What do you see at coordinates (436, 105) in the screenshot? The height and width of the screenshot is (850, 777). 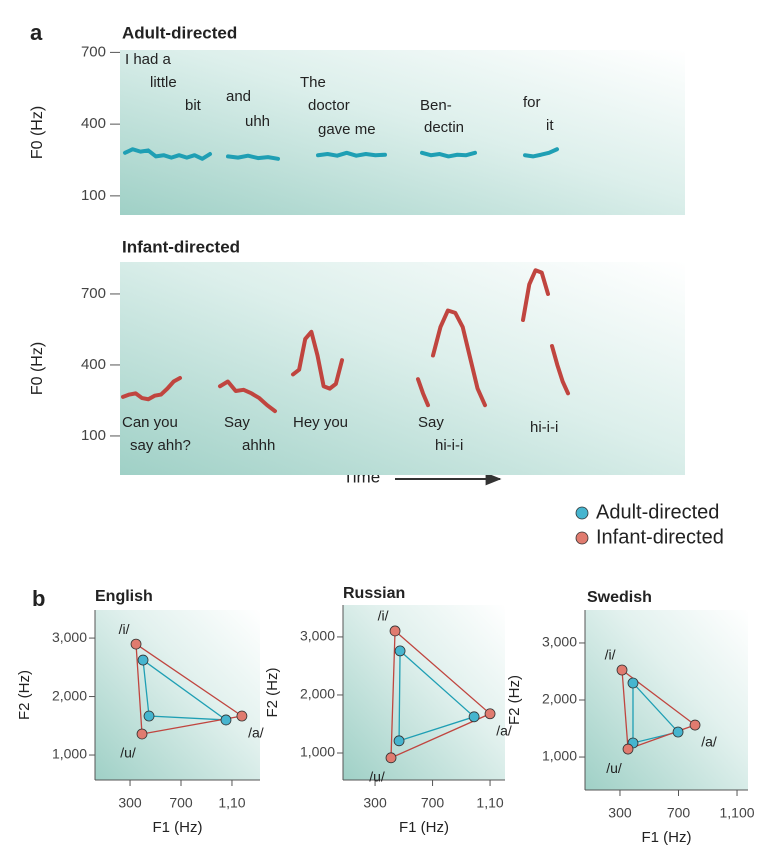 I see `word-label: Ben-` at bounding box center [436, 105].